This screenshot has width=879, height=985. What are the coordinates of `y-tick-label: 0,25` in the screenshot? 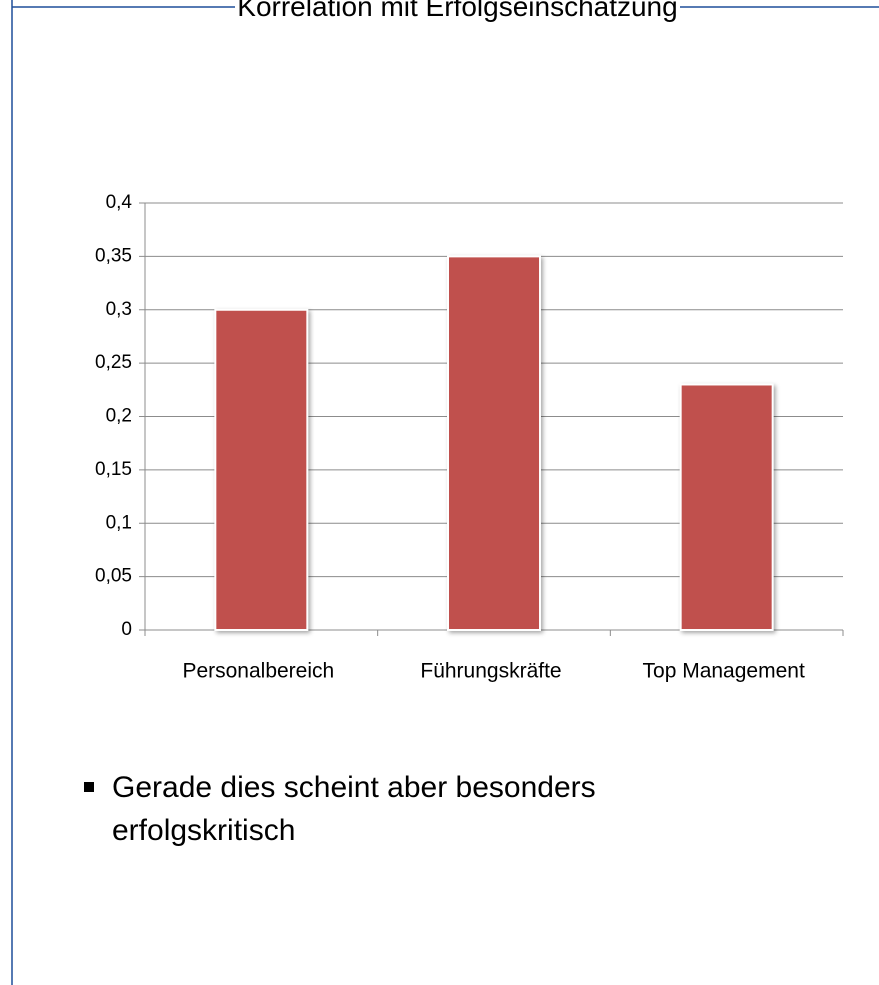 It's located at (113, 362).